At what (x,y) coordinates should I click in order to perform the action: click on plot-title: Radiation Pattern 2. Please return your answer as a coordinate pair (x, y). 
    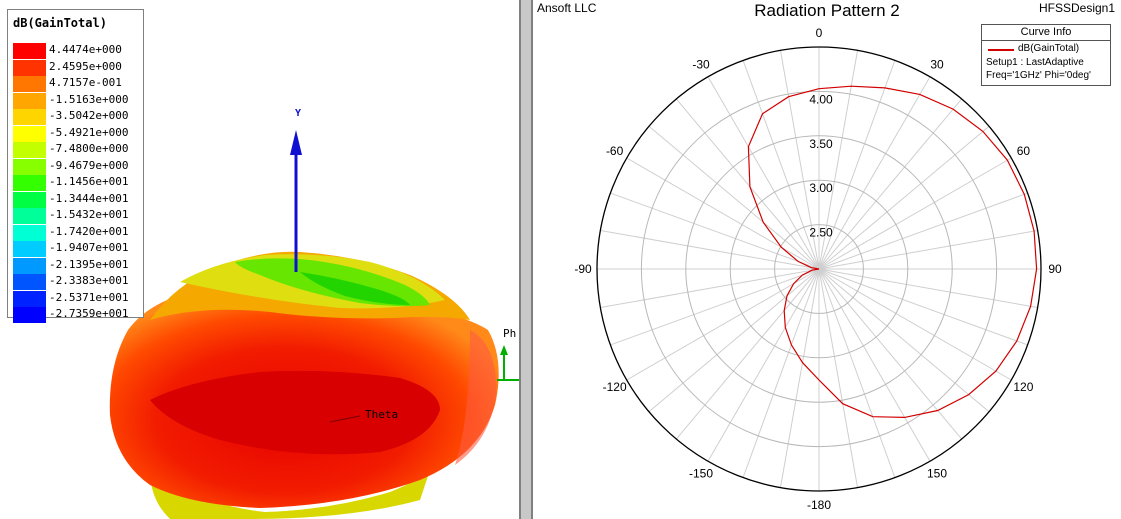
    Looking at the image, I should click on (827, 10).